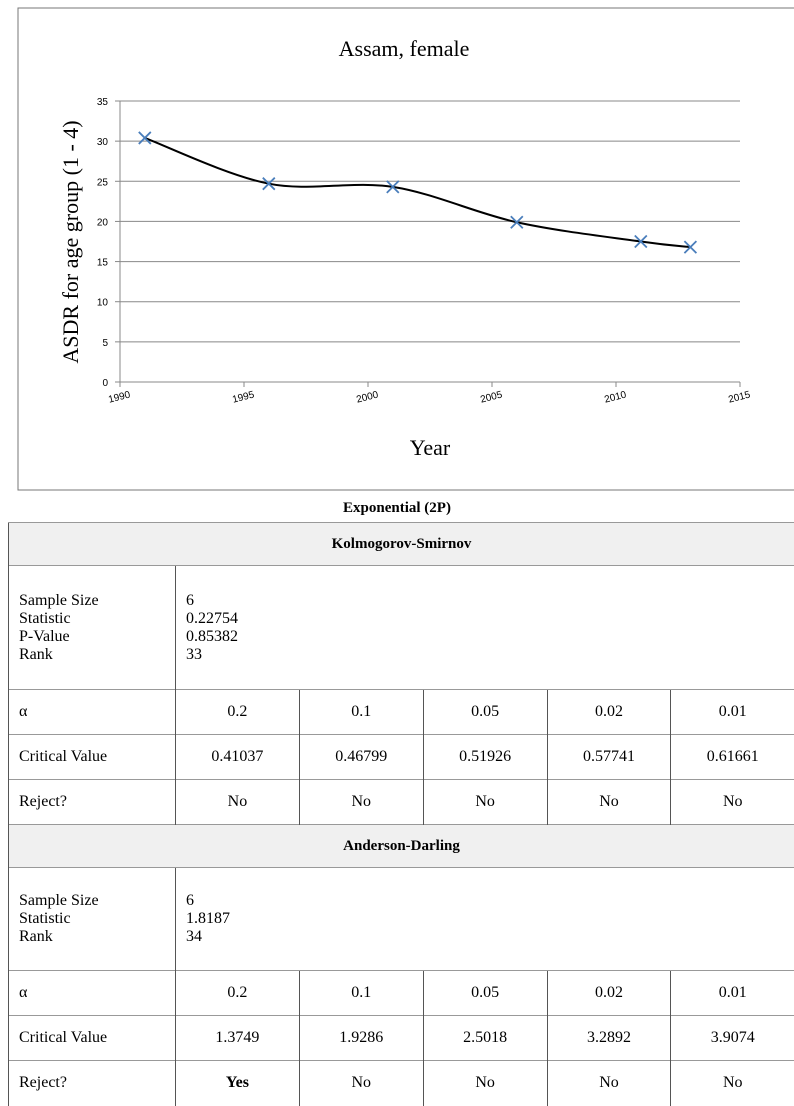  I want to click on x-tick-label: 1990, so click(119, 397).